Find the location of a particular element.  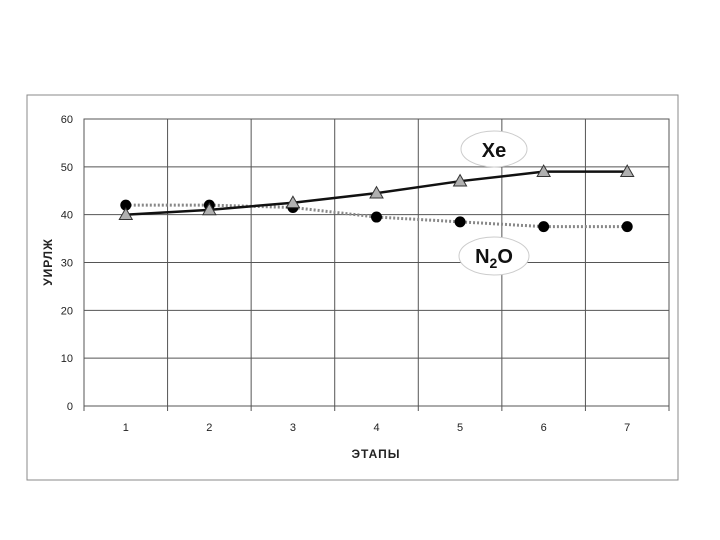

x-tick-label: 6 is located at coordinates (544, 428).